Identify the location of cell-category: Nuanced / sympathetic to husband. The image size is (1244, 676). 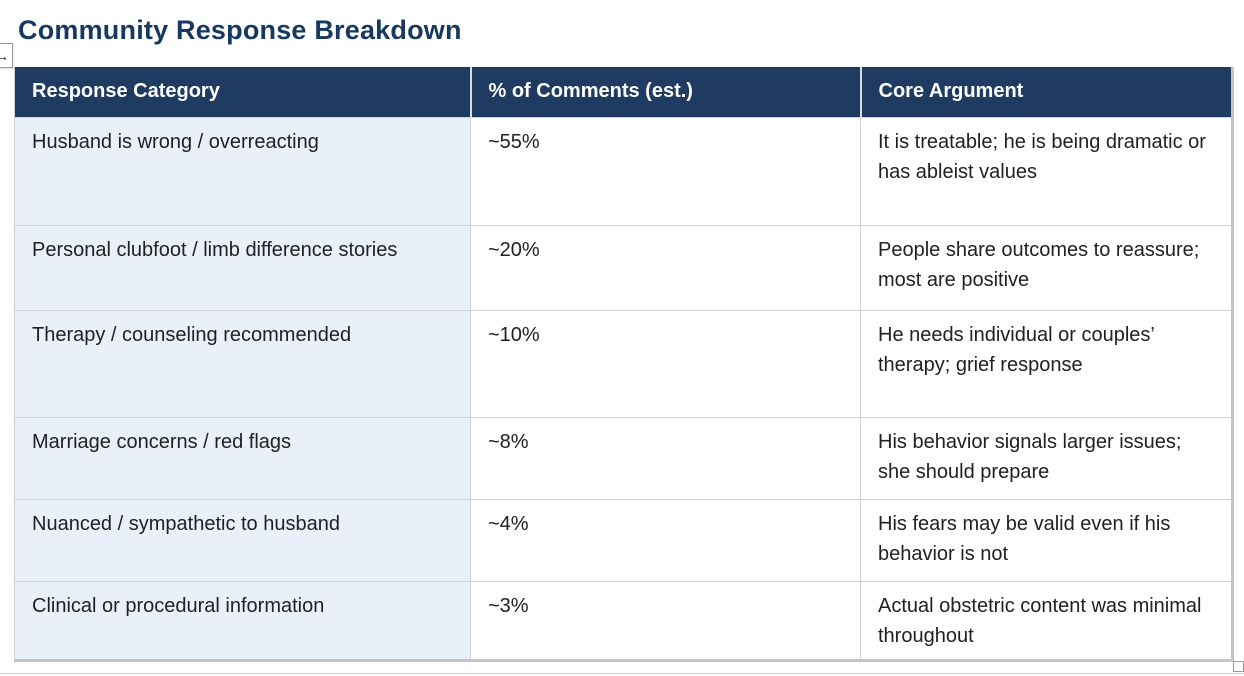
(242, 539).